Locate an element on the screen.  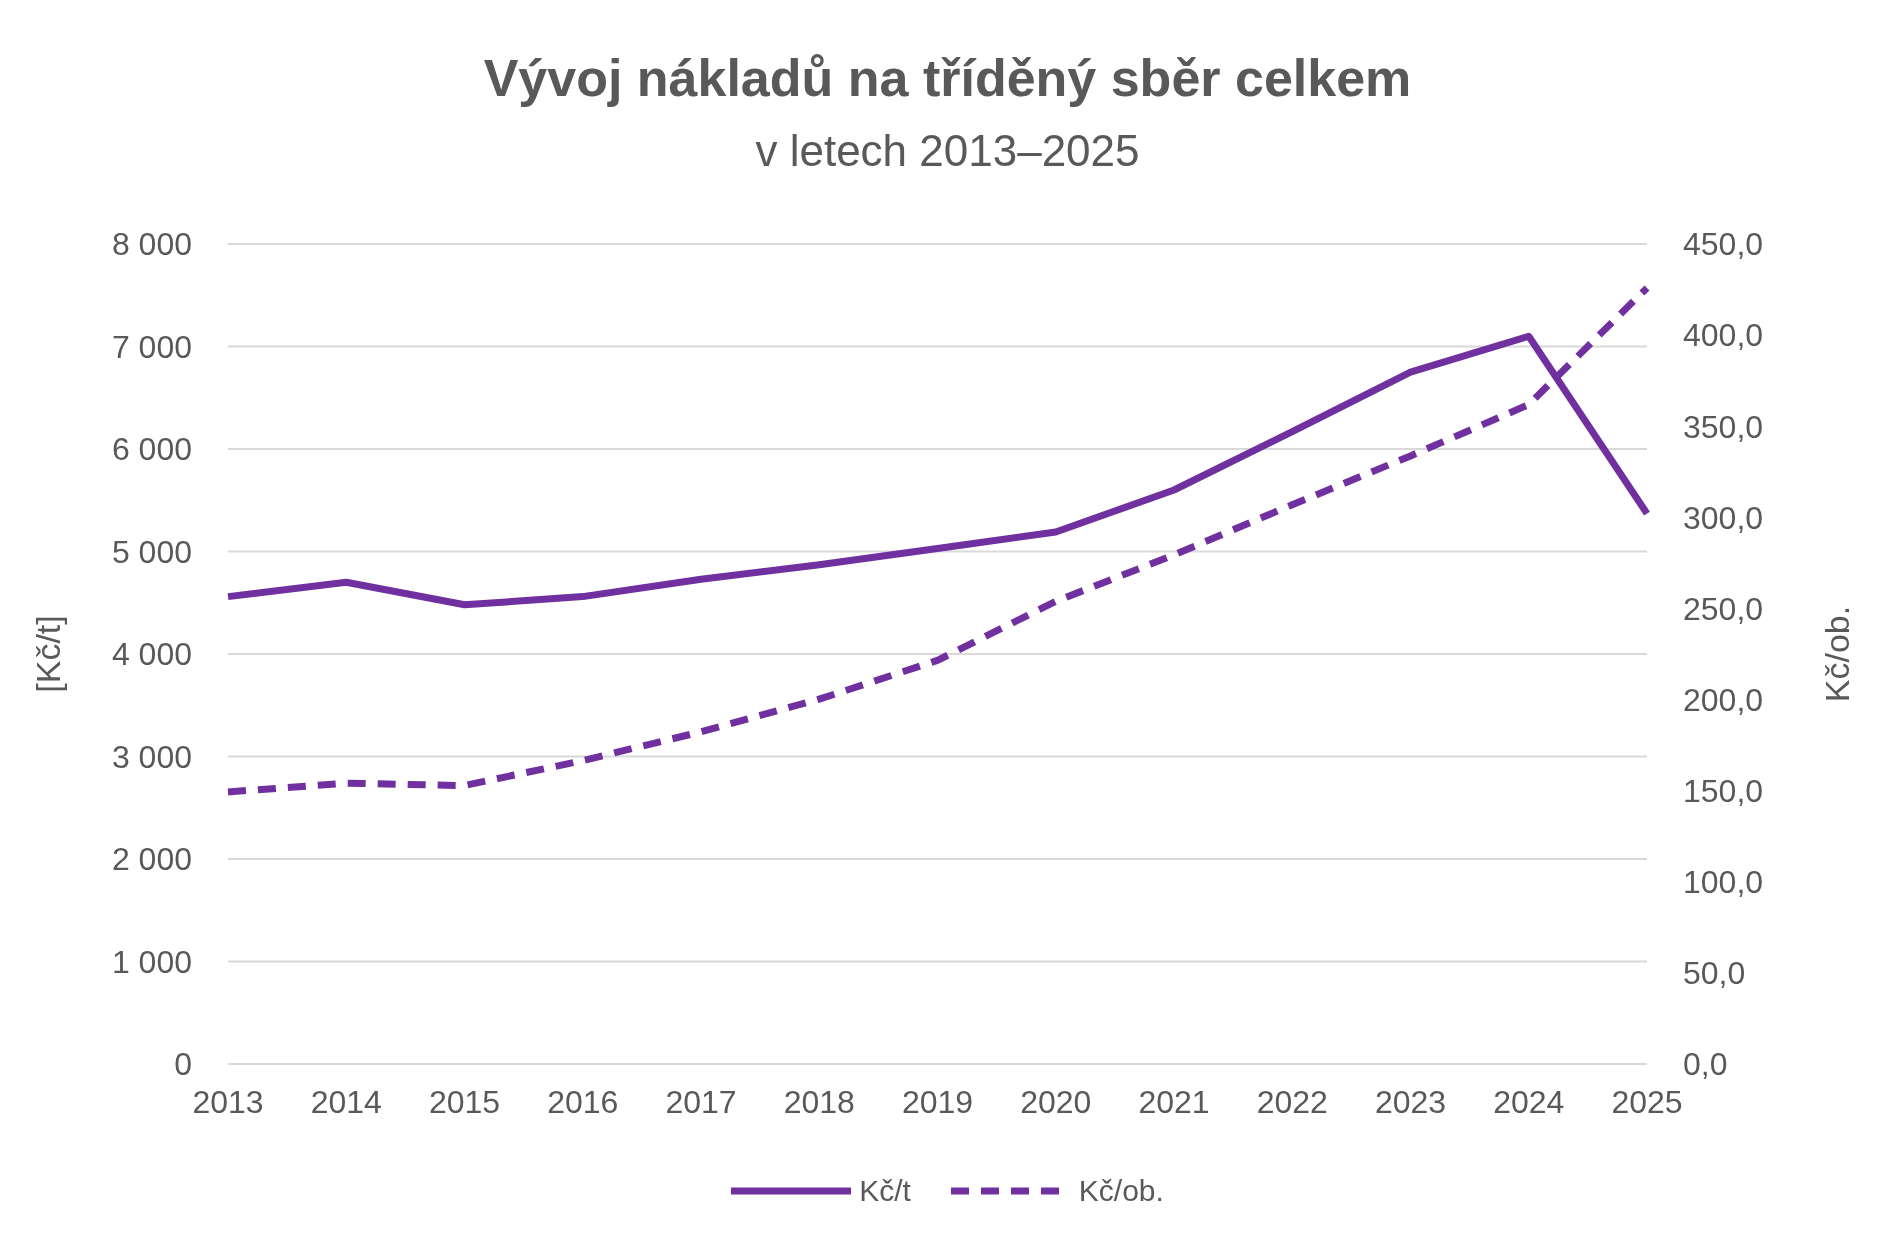
y2-tick-label: 150,0 is located at coordinates (1723, 791).